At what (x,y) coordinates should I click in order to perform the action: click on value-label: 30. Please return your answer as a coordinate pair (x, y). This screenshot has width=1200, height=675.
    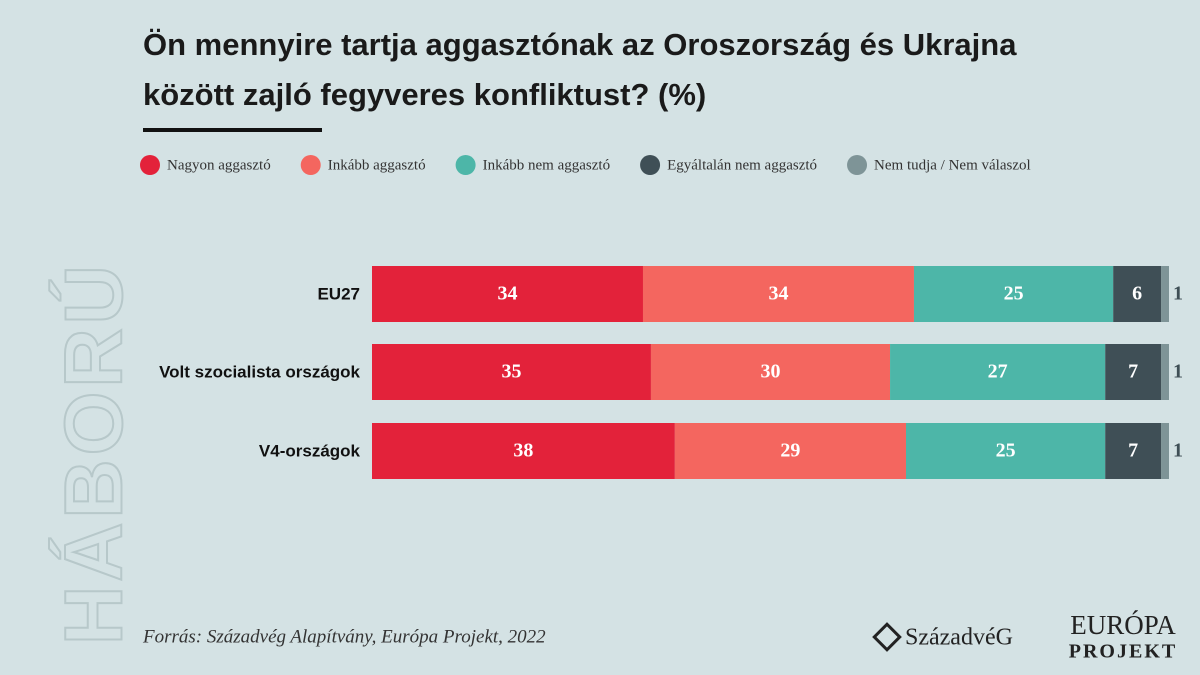
    Looking at the image, I should click on (771, 372).